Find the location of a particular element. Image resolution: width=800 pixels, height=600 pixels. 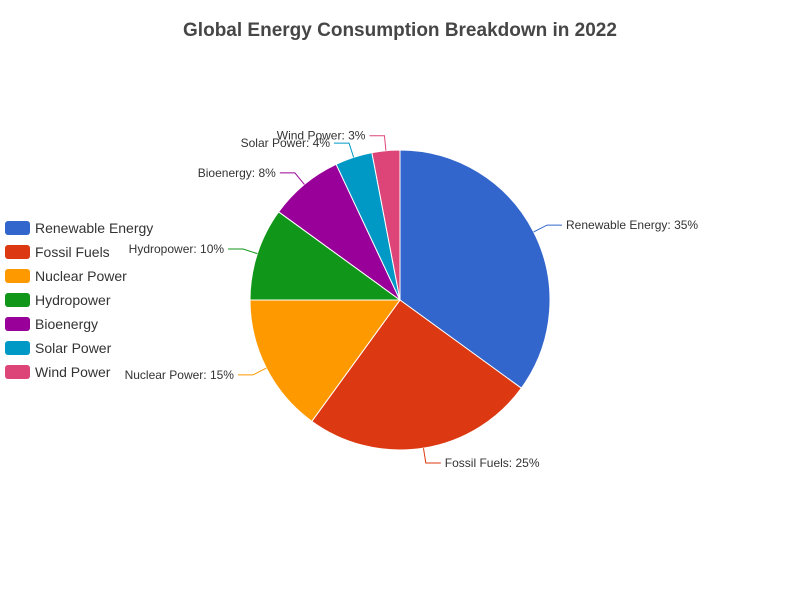

legend-label: Hydropower is located at coordinates (73, 300).